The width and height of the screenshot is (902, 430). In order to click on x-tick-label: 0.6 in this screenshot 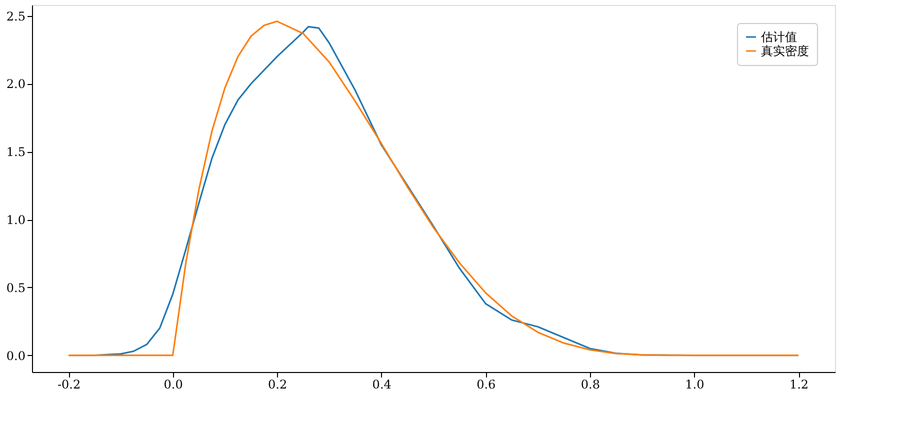, I will do `click(486, 385)`.